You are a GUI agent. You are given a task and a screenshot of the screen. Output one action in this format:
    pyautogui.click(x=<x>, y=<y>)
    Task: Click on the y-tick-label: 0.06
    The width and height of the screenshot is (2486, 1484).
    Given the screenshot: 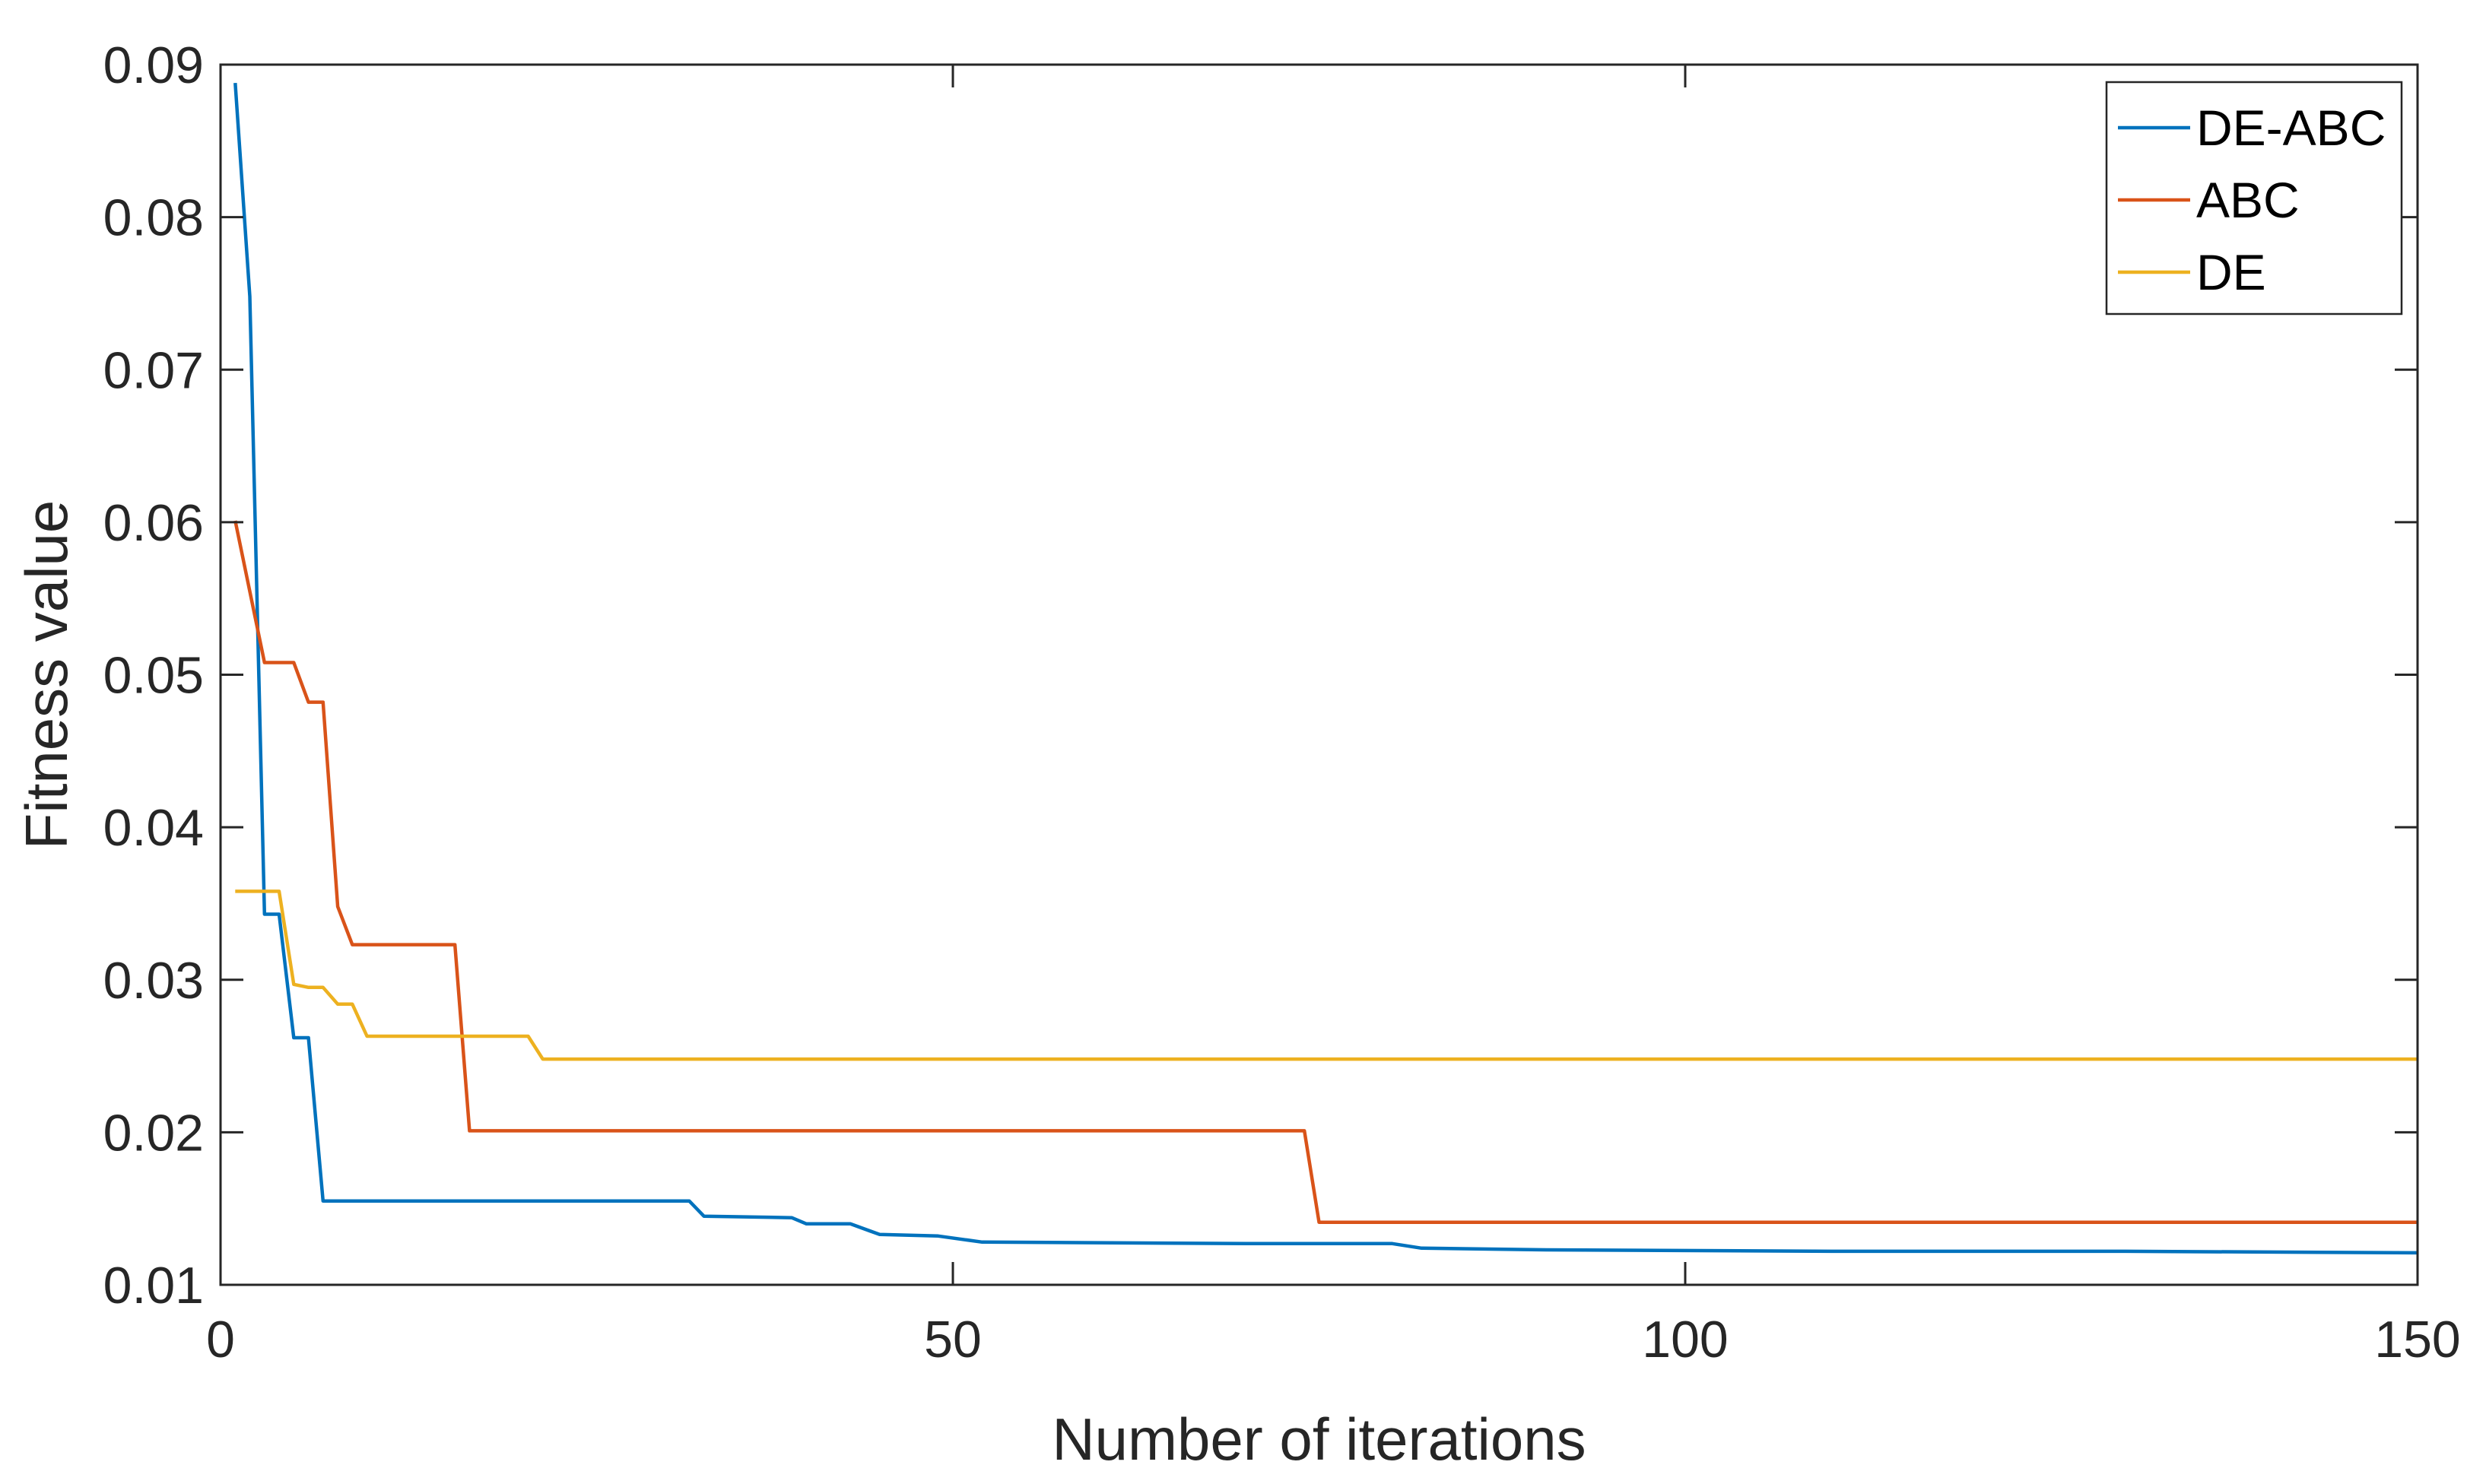 What is the action you would take?
    pyautogui.click(x=153, y=523)
    